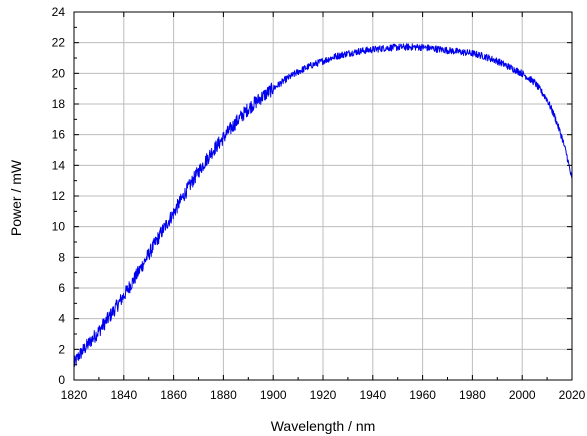 The height and width of the screenshot is (436, 587). Describe the element at coordinates (59, 196) in the screenshot. I see `y-tick-label: 12` at that location.